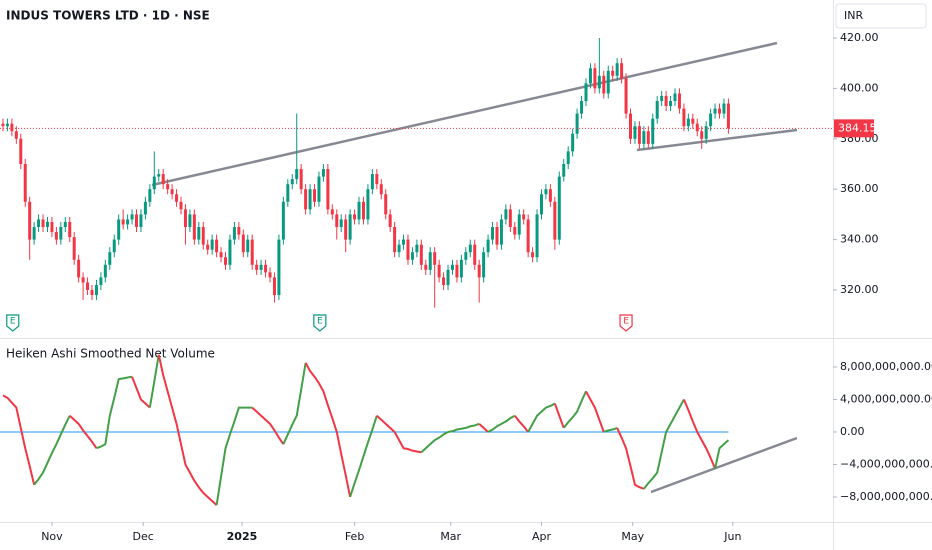  What do you see at coordinates (110, 354) in the screenshot?
I see `indicator-title: Heiken Ashi Smoothed Net Volume` at bounding box center [110, 354].